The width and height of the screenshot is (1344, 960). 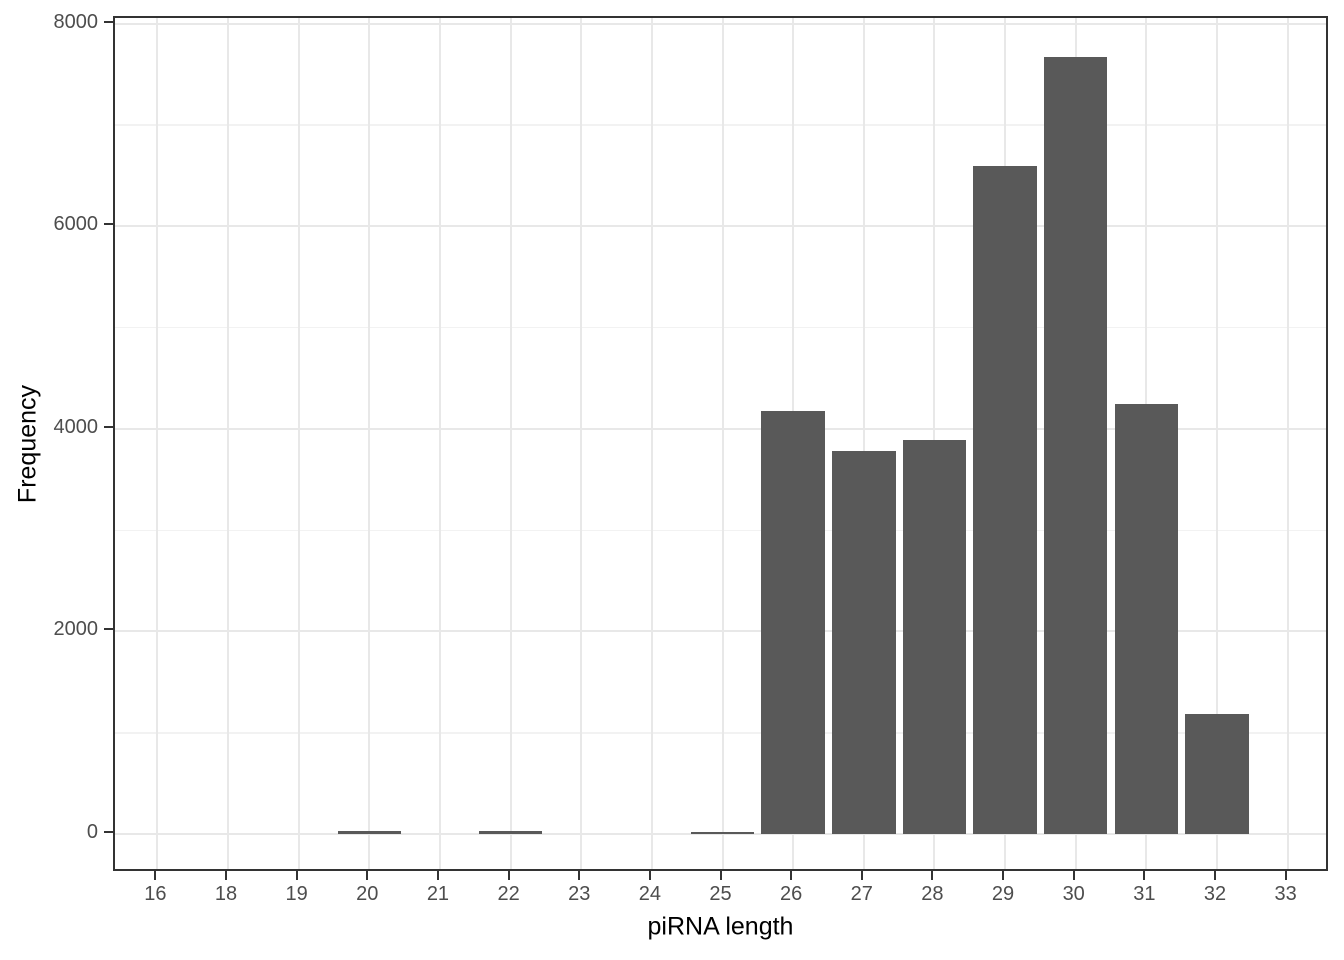 What do you see at coordinates (76, 426) in the screenshot?
I see `y-tick-label-4000: 4000` at bounding box center [76, 426].